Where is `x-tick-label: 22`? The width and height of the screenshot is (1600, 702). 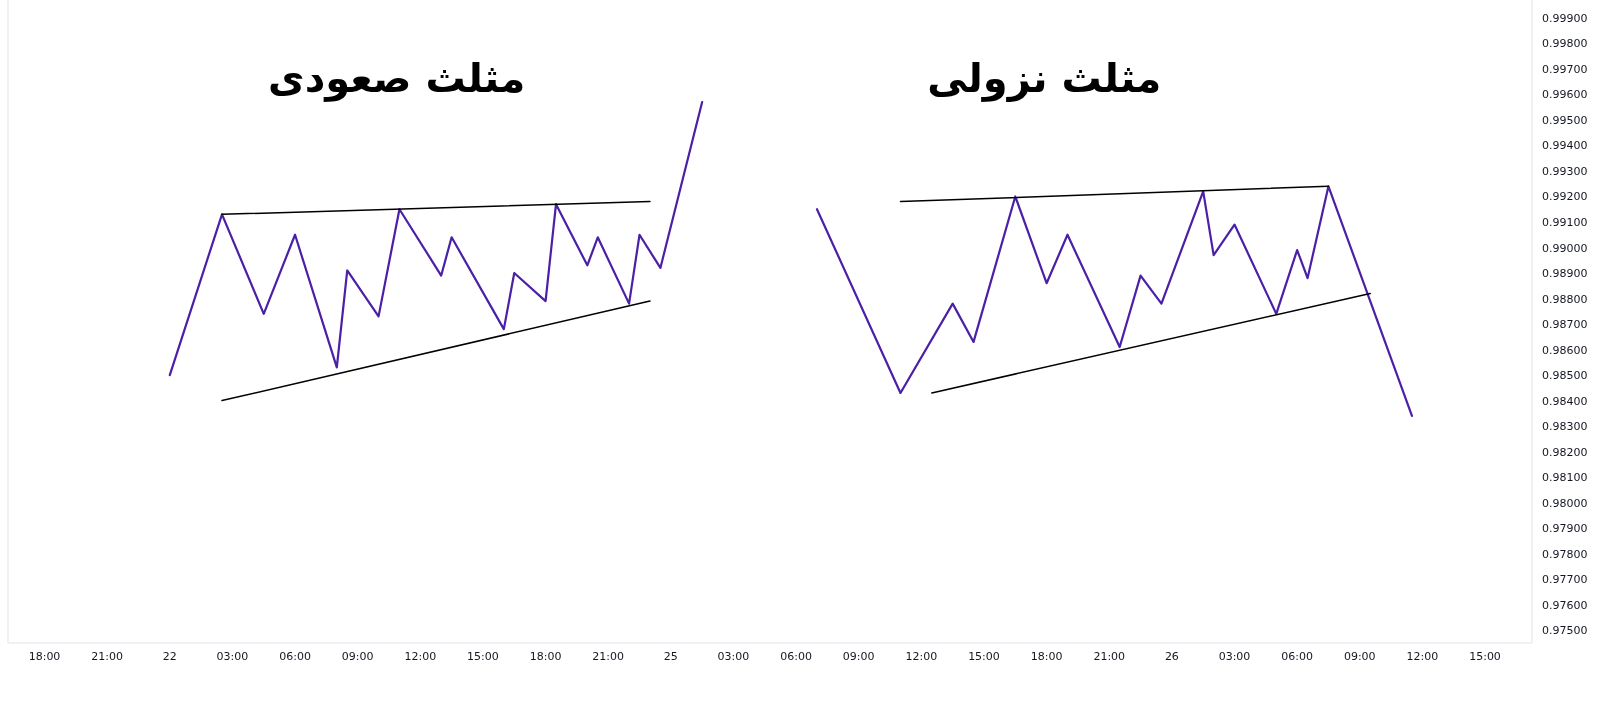 x-tick-label: 22 is located at coordinates (169, 656).